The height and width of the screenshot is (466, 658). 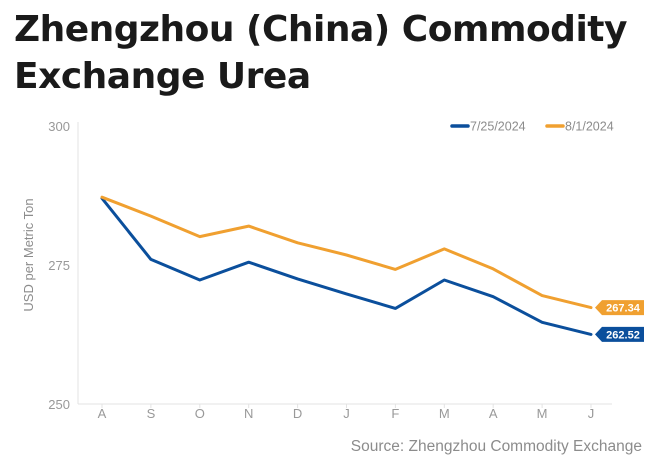 I want to click on chart-title-line-2: Exchange Urea, so click(x=162, y=76).